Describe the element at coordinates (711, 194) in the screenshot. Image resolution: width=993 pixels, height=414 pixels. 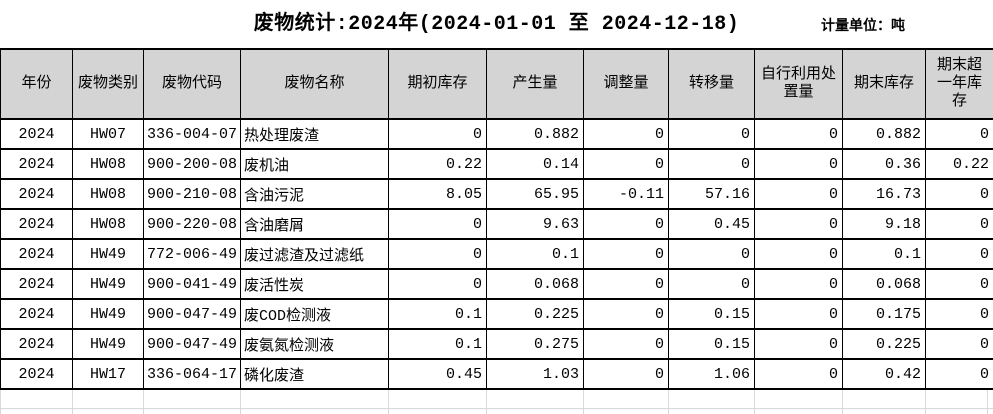
I see `table-cell: 57.16` at that location.